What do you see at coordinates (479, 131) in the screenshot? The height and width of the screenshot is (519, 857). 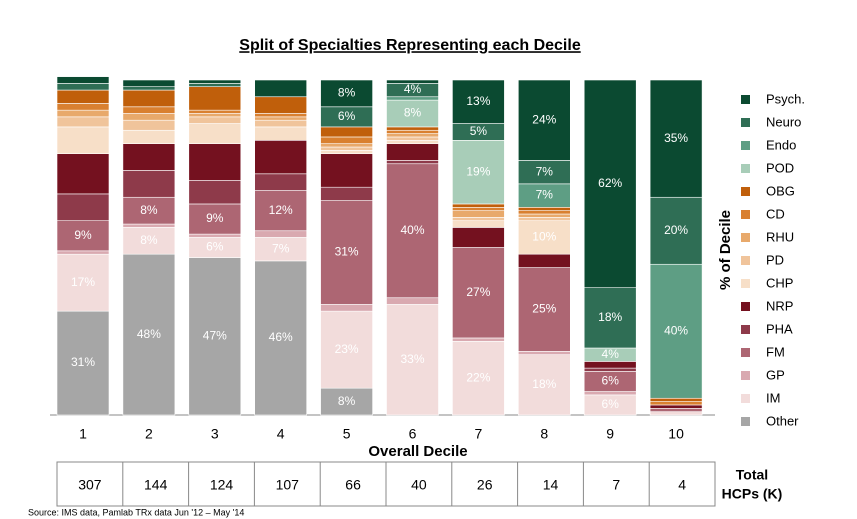 I see `data-label: 5%` at bounding box center [479, 131].